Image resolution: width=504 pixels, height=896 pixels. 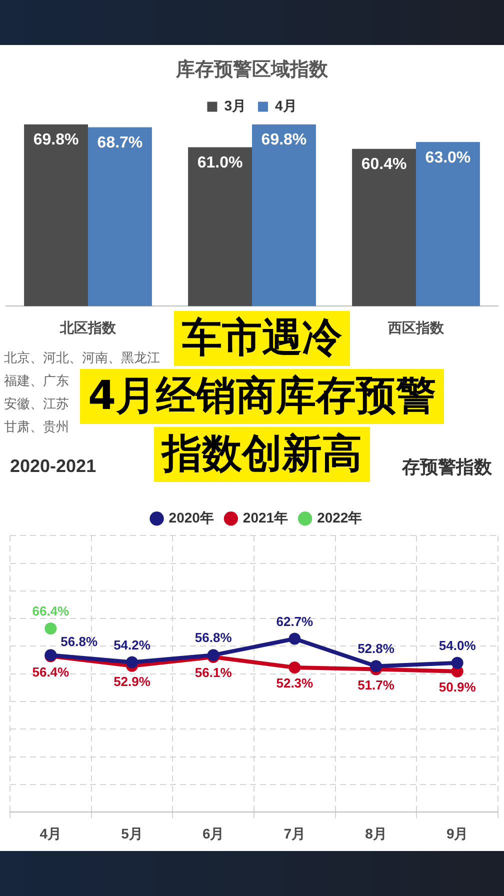 What do you see at coordinates (53, 466) in the screenshot?
I see `chart-title: 2020-2021` at bounding box center [53, 466].